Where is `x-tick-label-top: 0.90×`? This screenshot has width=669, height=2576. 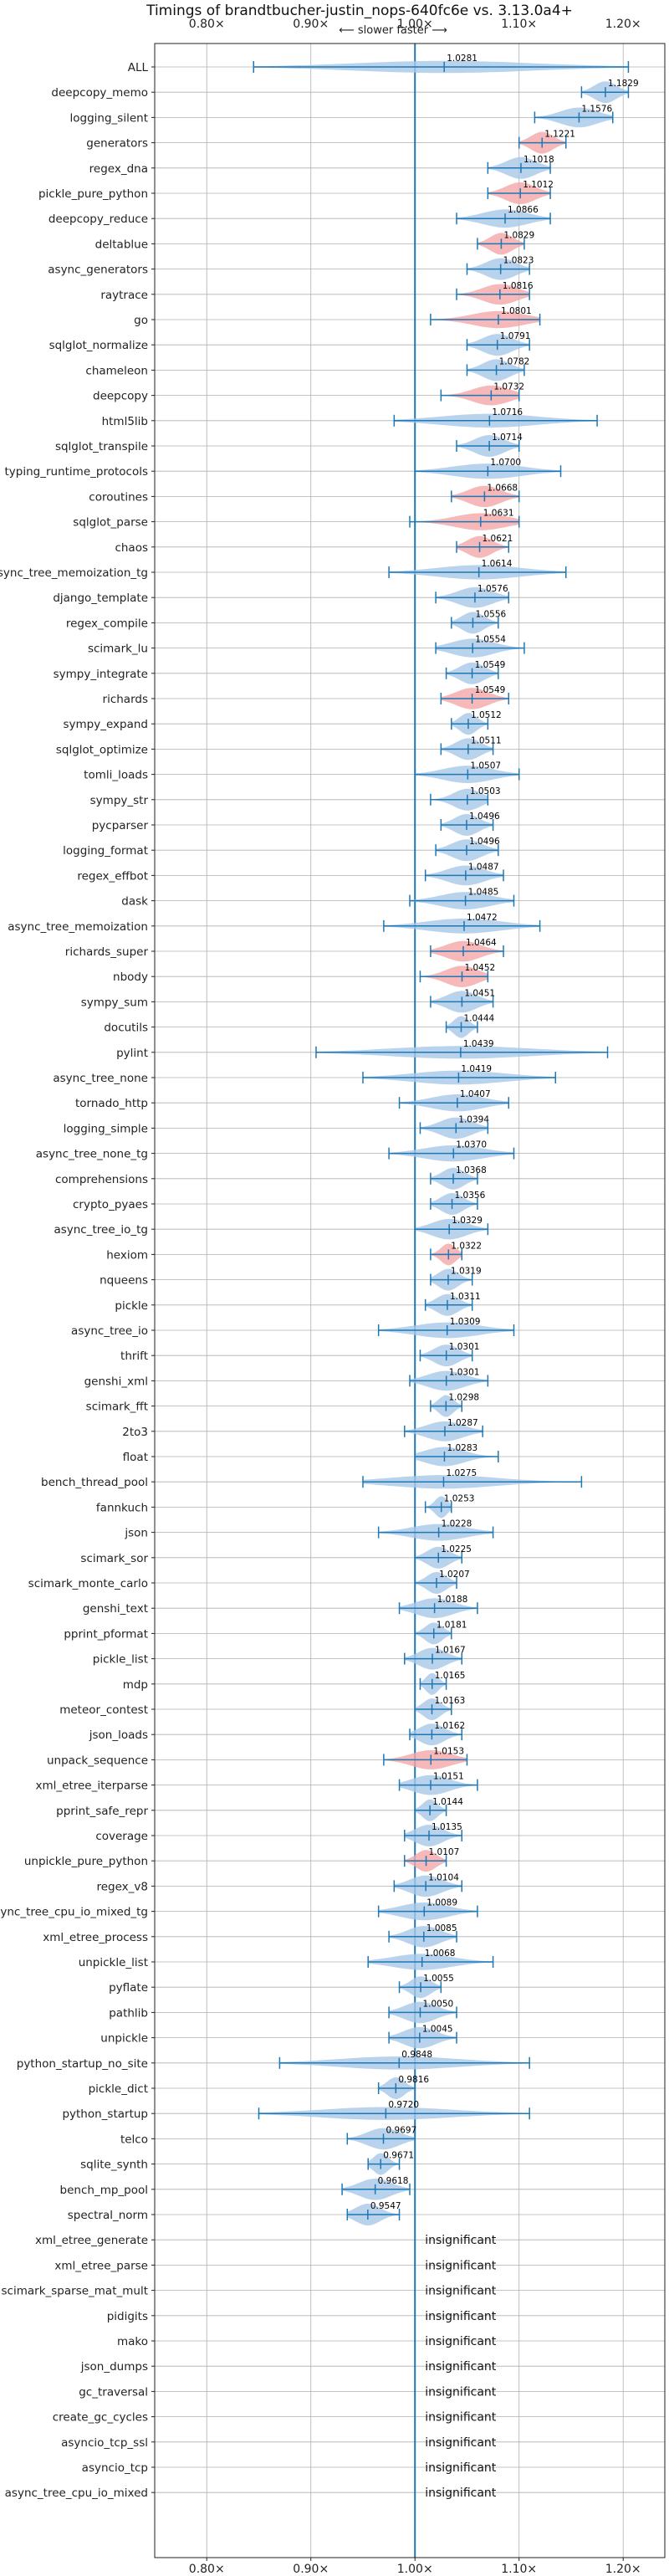
x-tick-label-top: 0.90× is located at coordinates (311, 25).